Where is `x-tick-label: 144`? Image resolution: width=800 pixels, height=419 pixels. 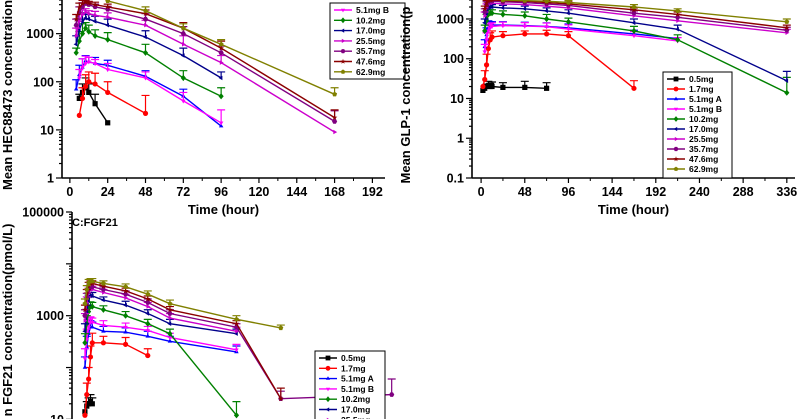 x-tick-label: 144 is located at coordinates (612, 192).